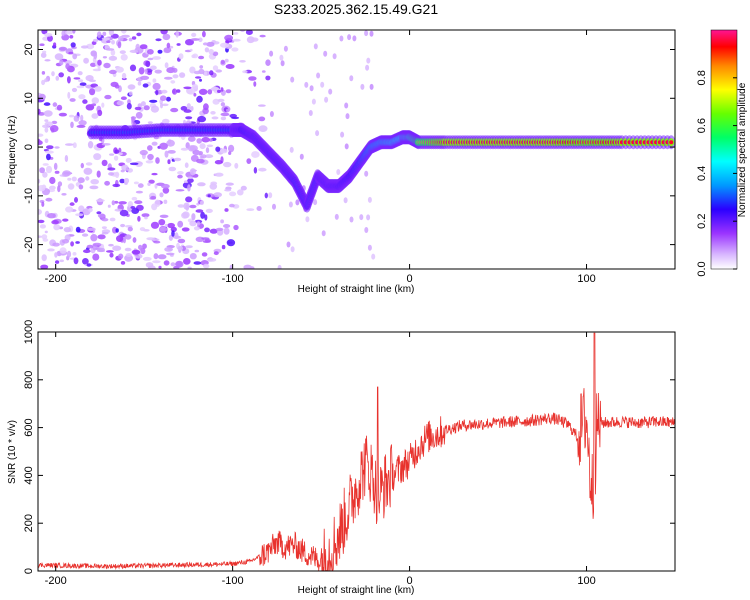 Image resolution: width=750 pixels, height=600 pixels. Describe the element at coordinates (12, 150) in the screenshot. I see `spectrogram-y-axis-label: Frequency (Hz)` at that location.